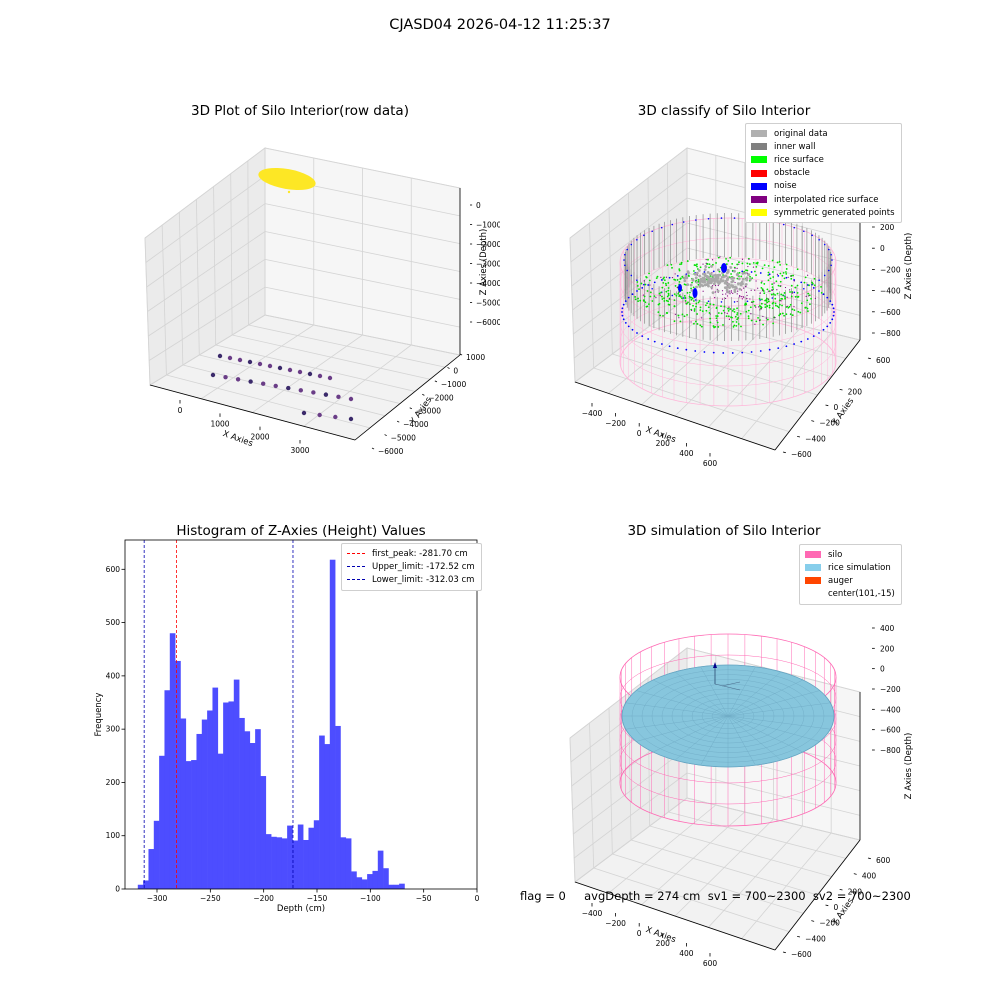  Describe the element at coordinates (180, 410) in the screenshot. I see `x-tick-label: 0` at that location.